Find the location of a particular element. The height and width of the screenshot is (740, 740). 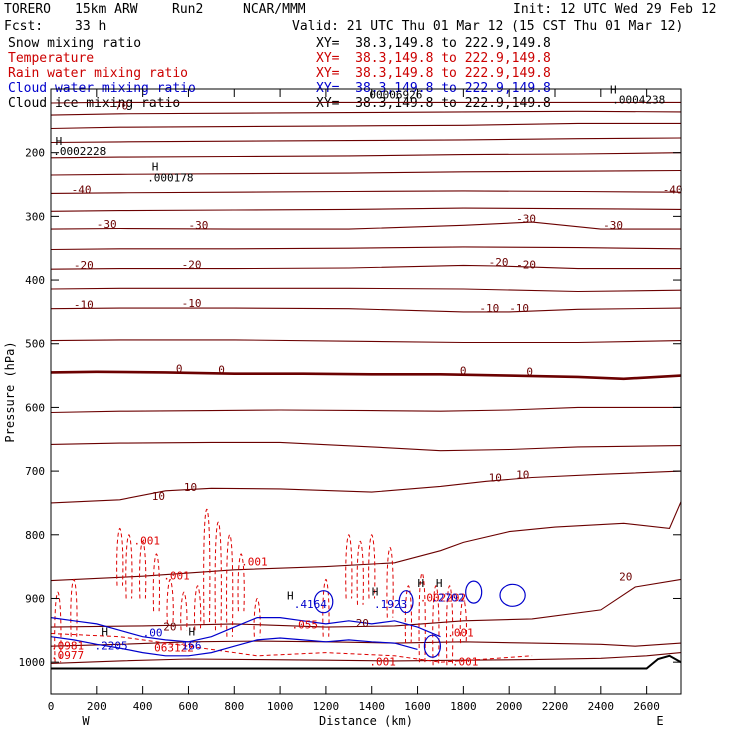

high-marker-8: H is located at coordinates (192, 631).